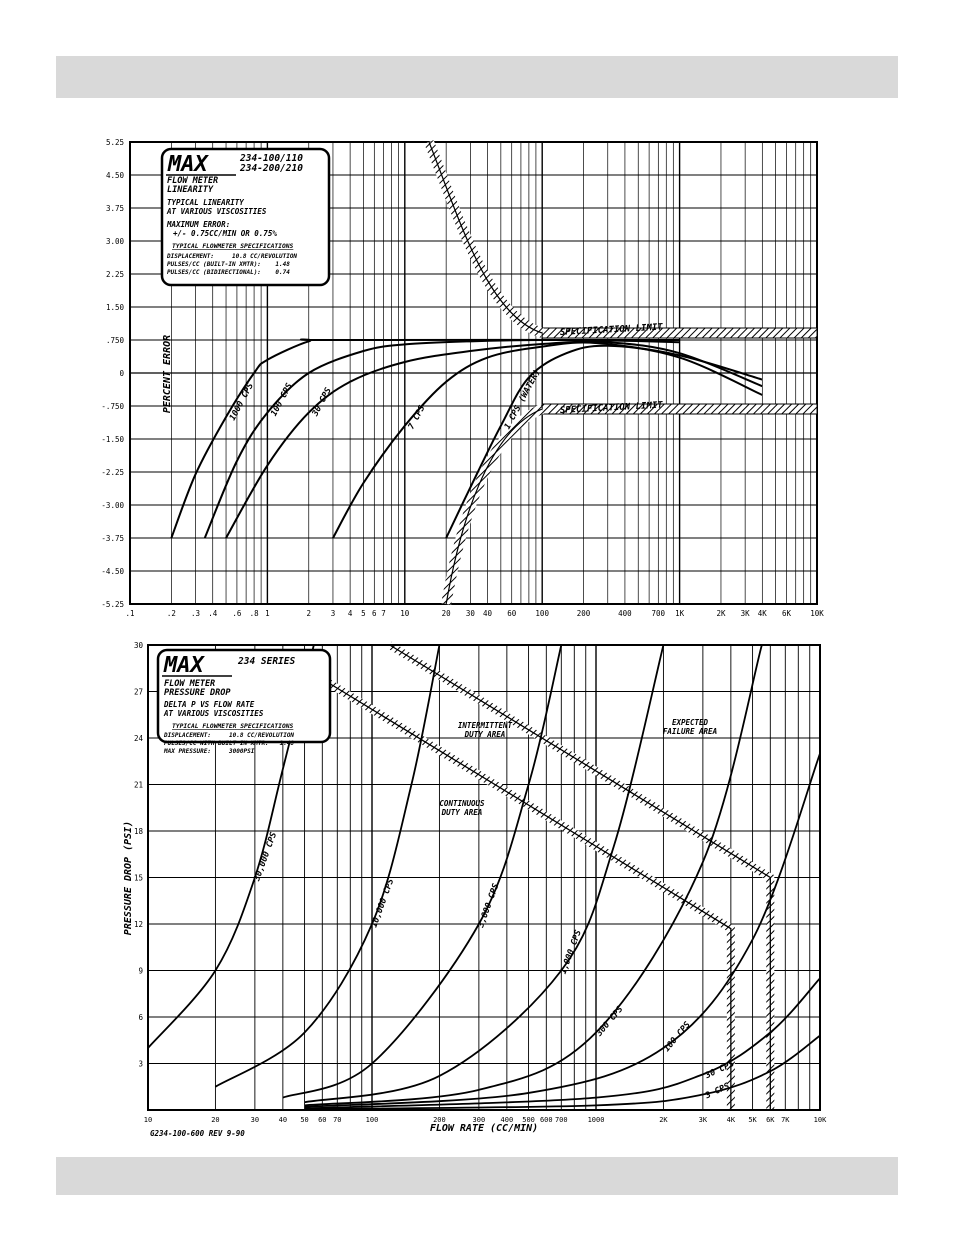  I want to click on linearity-x-tick: 60, so click(512, 613).